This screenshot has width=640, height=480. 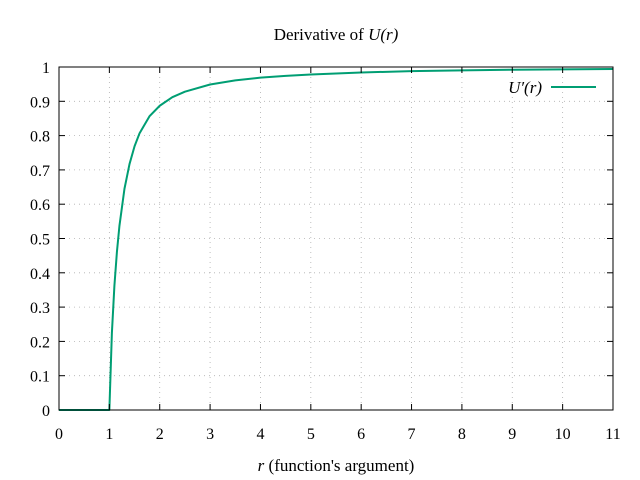 What do you see at coordinates (525, 87) in the screenshot?
I see `legend-label: U′(r)` at bounding box center [525, 87].